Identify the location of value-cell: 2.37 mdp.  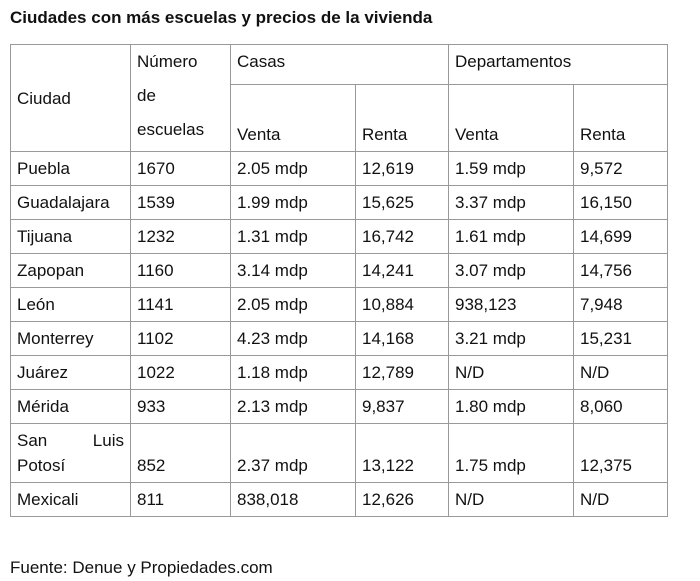
(293, 453).